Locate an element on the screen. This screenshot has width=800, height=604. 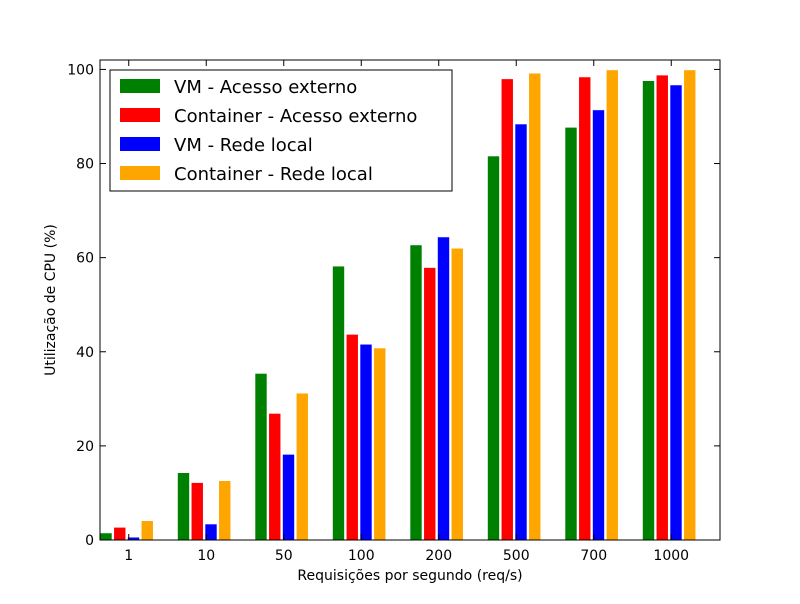
x-tick-label-50: 50 is located at coordinates (284, 556).